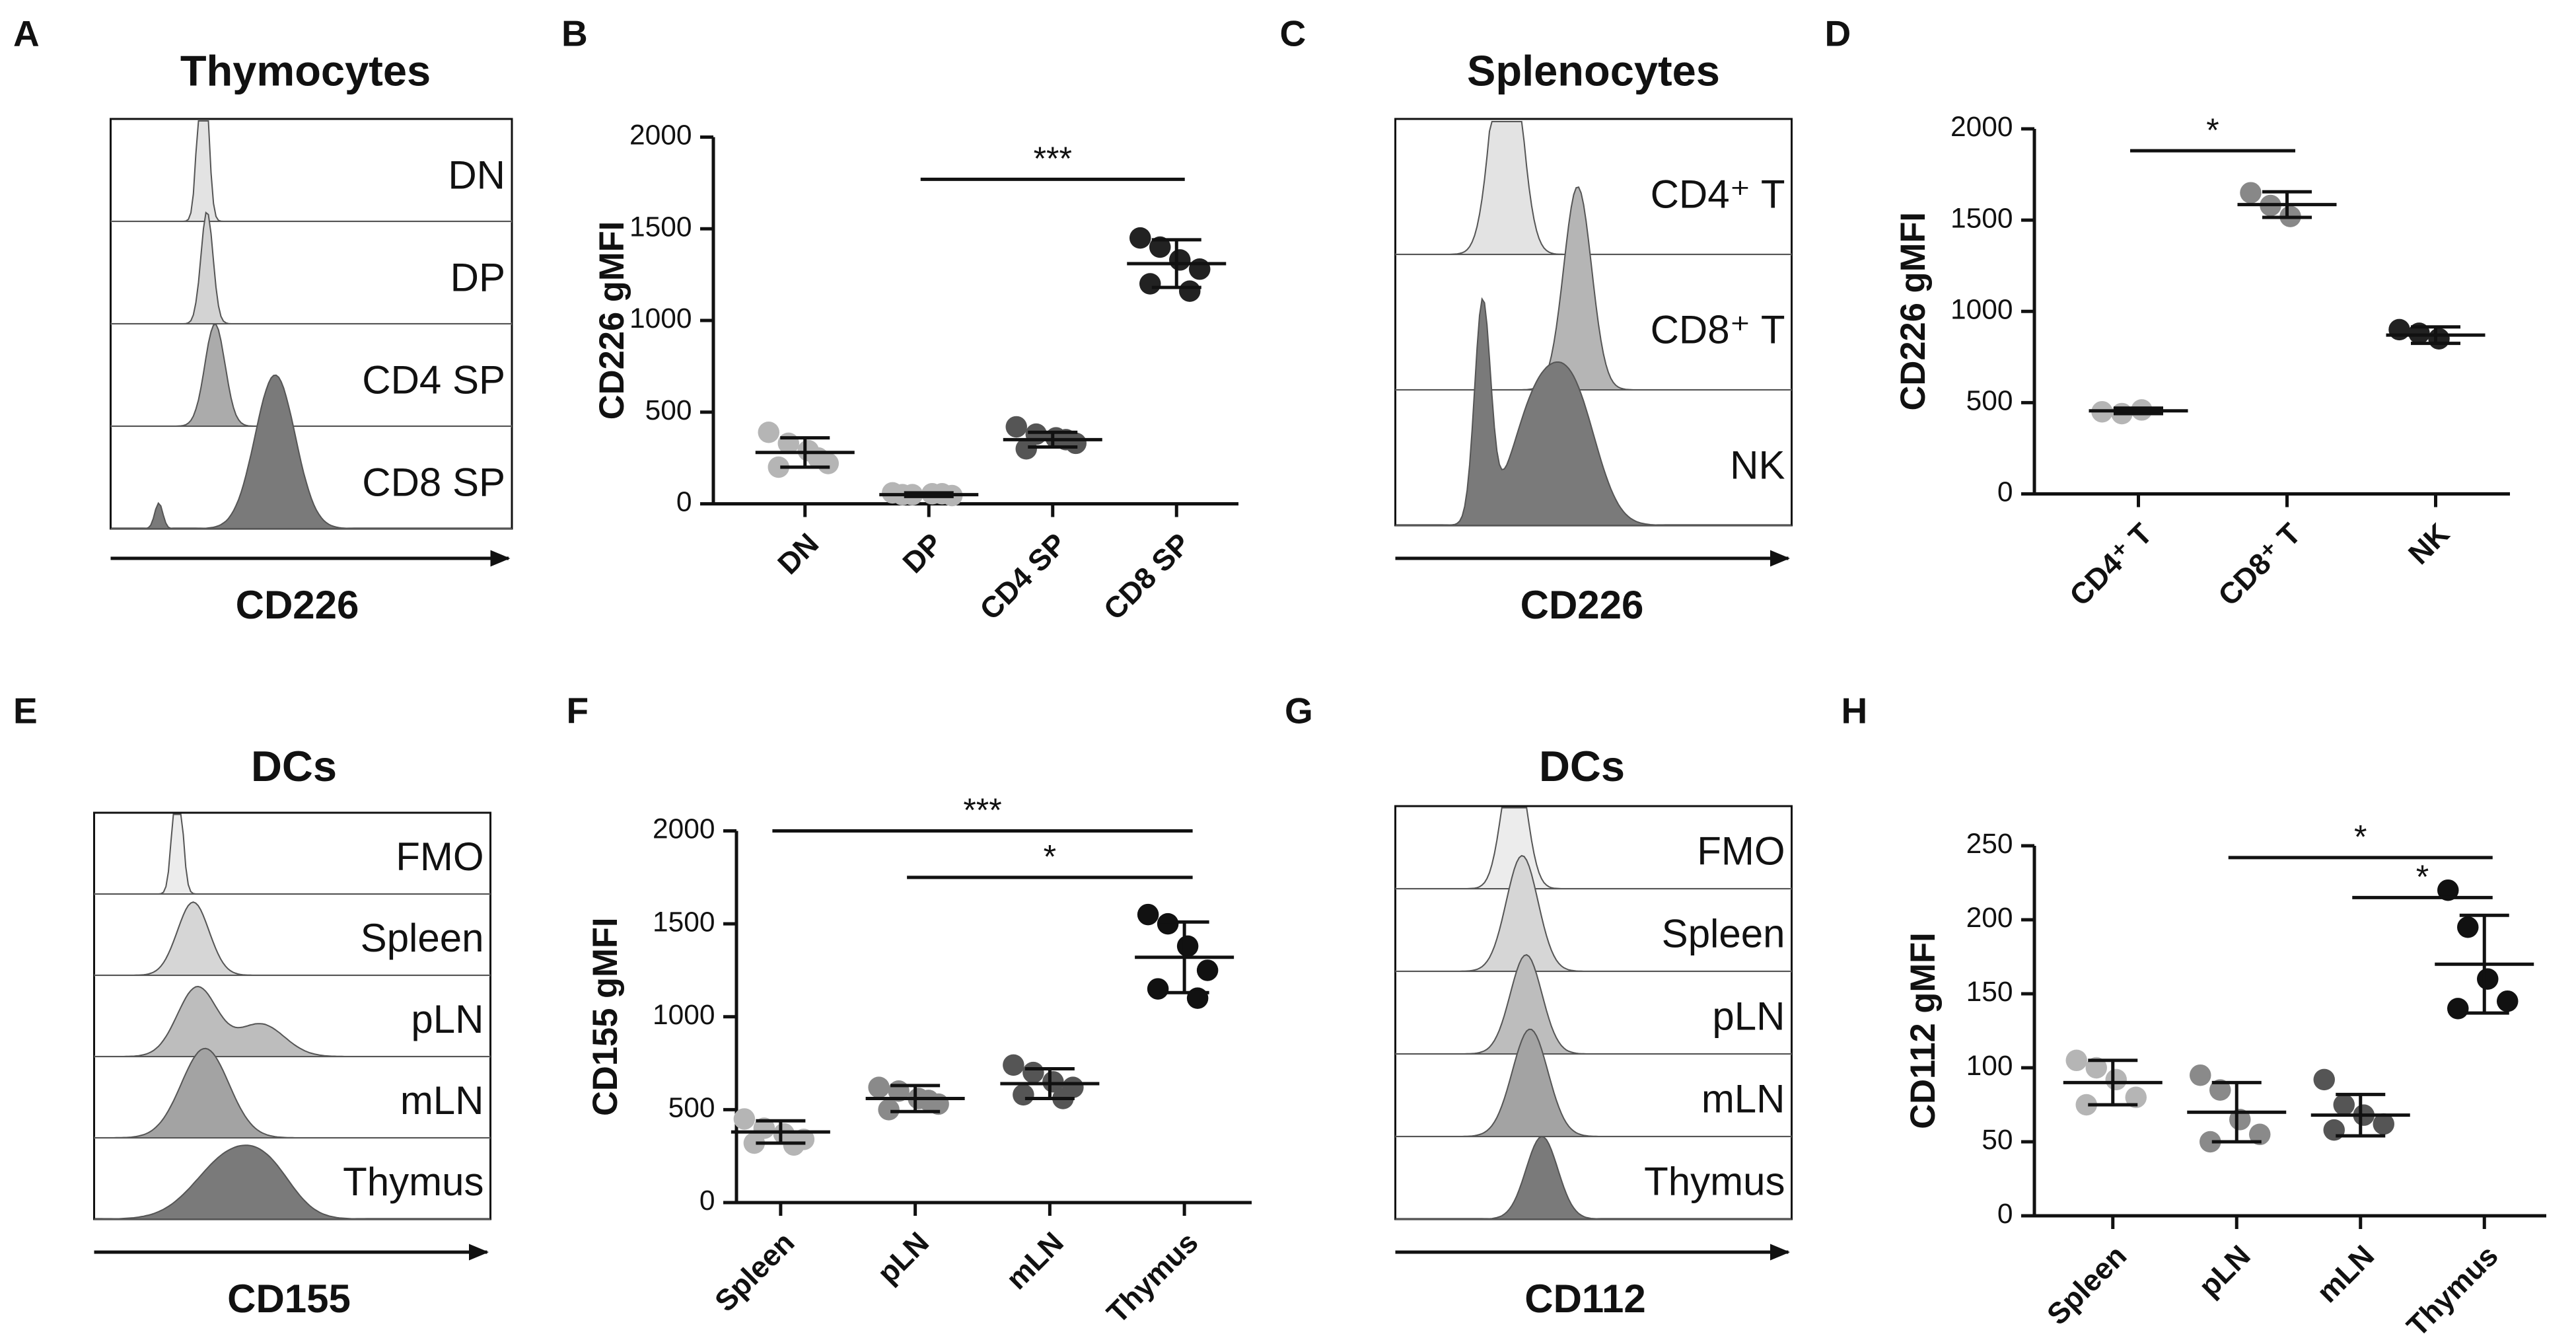  What do you see at coordinates (1023, 576) in the screenshot?
I see `x-tick-label: CD4 SP` at bounding box center [1023, 576].